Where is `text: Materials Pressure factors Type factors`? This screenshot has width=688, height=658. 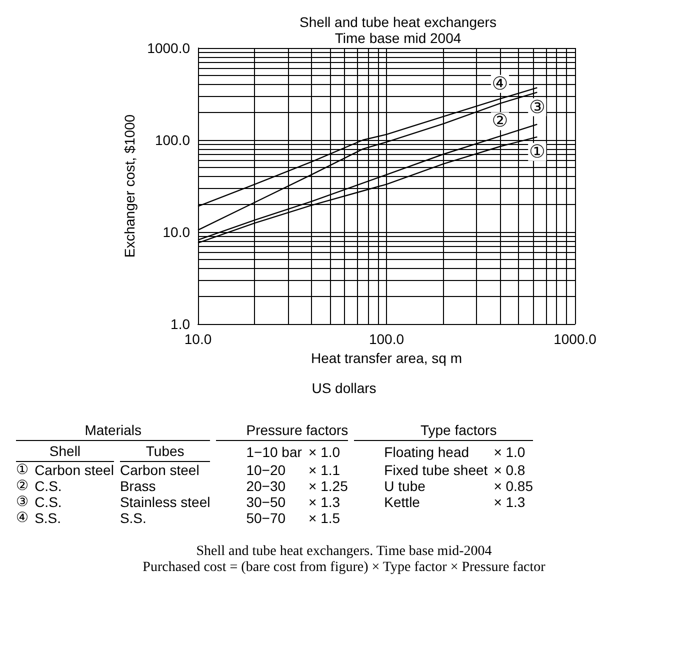 text: Materials Pressure factors Type factors is located at coordinates (290, 430).